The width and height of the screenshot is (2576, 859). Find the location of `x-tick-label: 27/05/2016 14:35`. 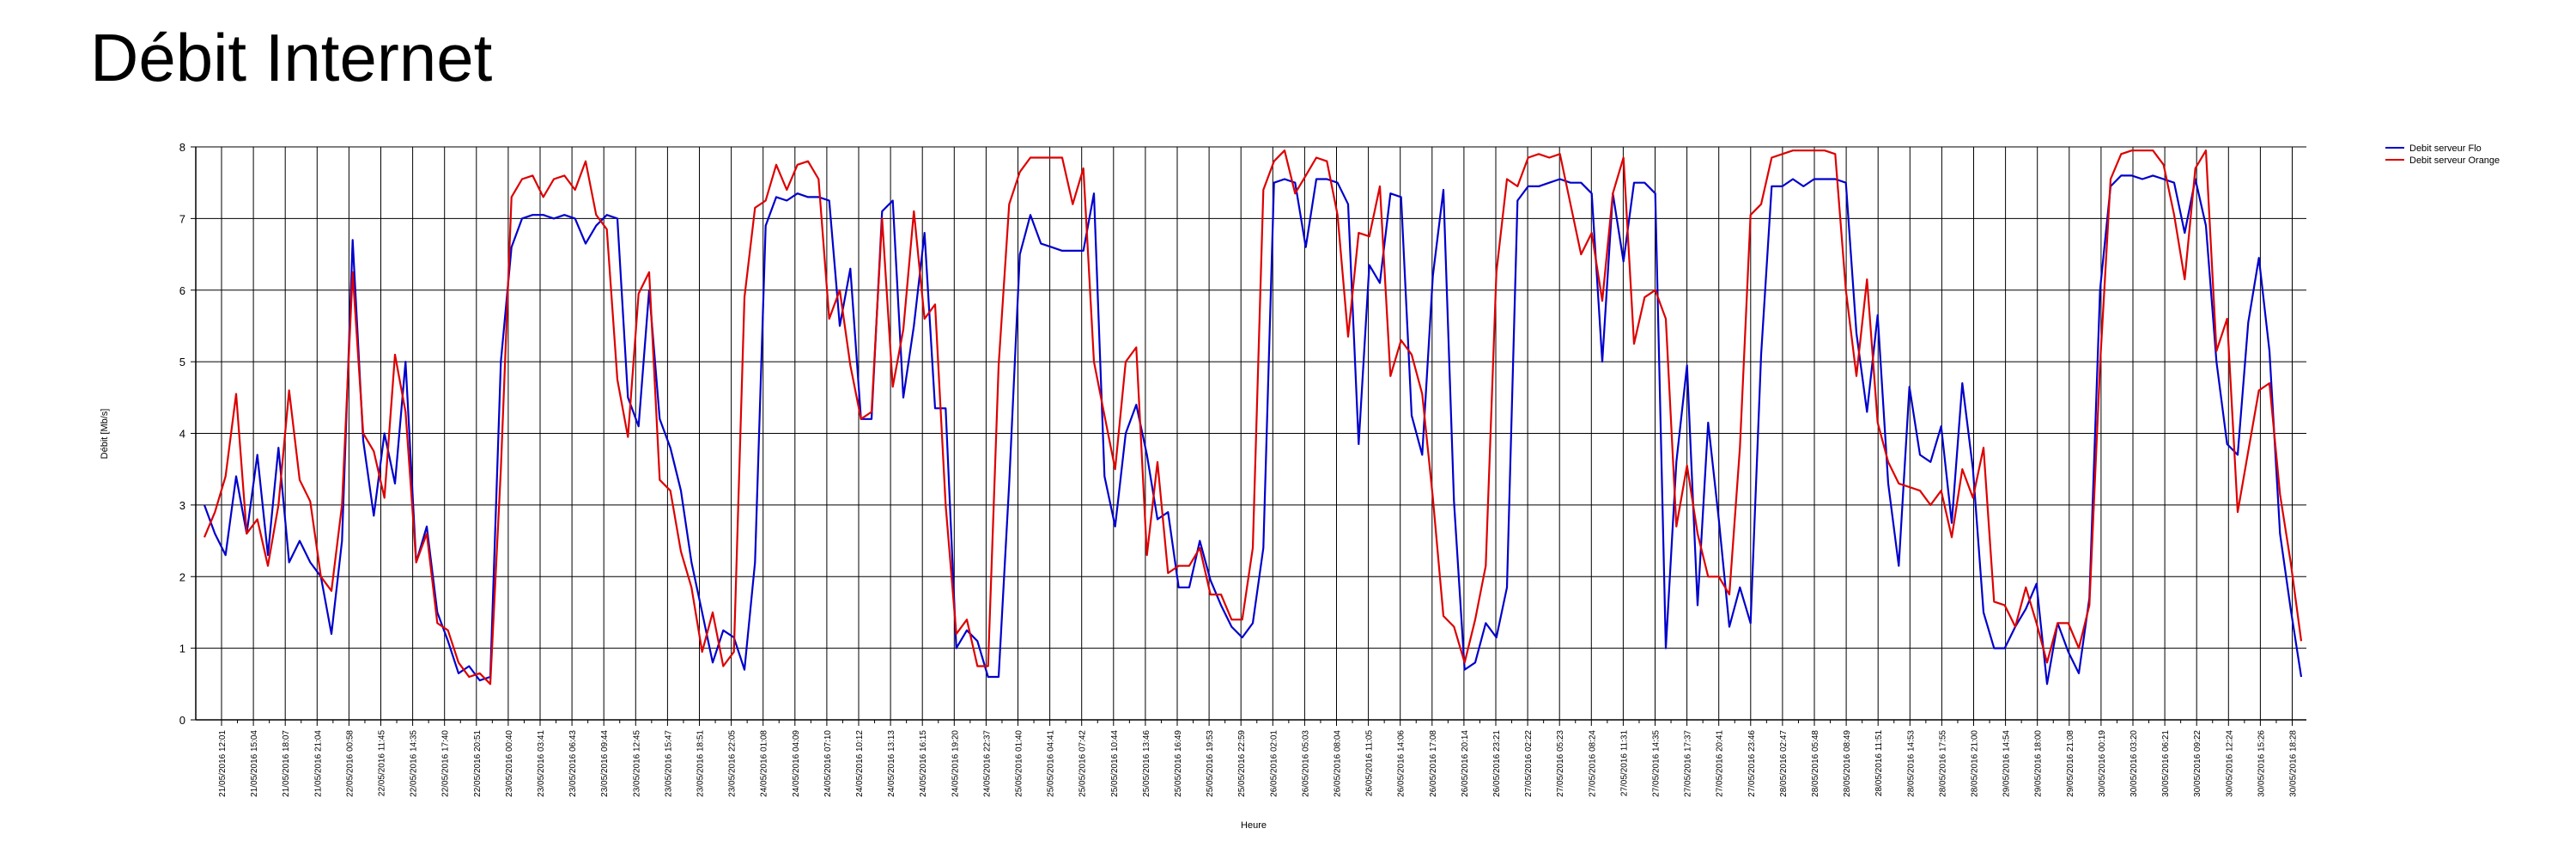

x-tick-label: 27/05/2016 14:35 is located at coordinates (1657, 763).